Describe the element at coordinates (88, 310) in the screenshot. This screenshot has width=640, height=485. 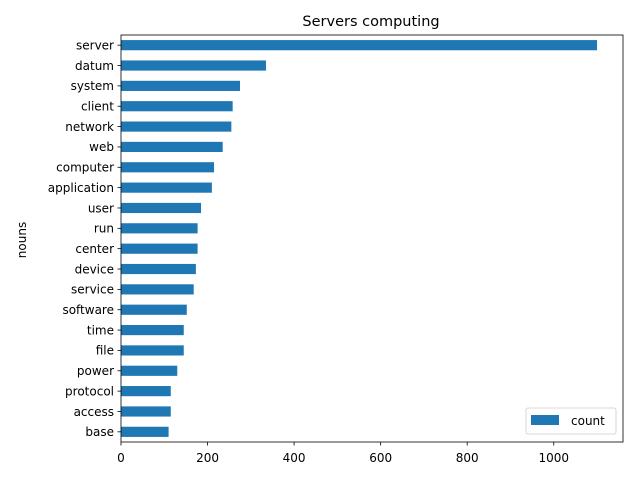
I see `y-tick-label: software` at that location.